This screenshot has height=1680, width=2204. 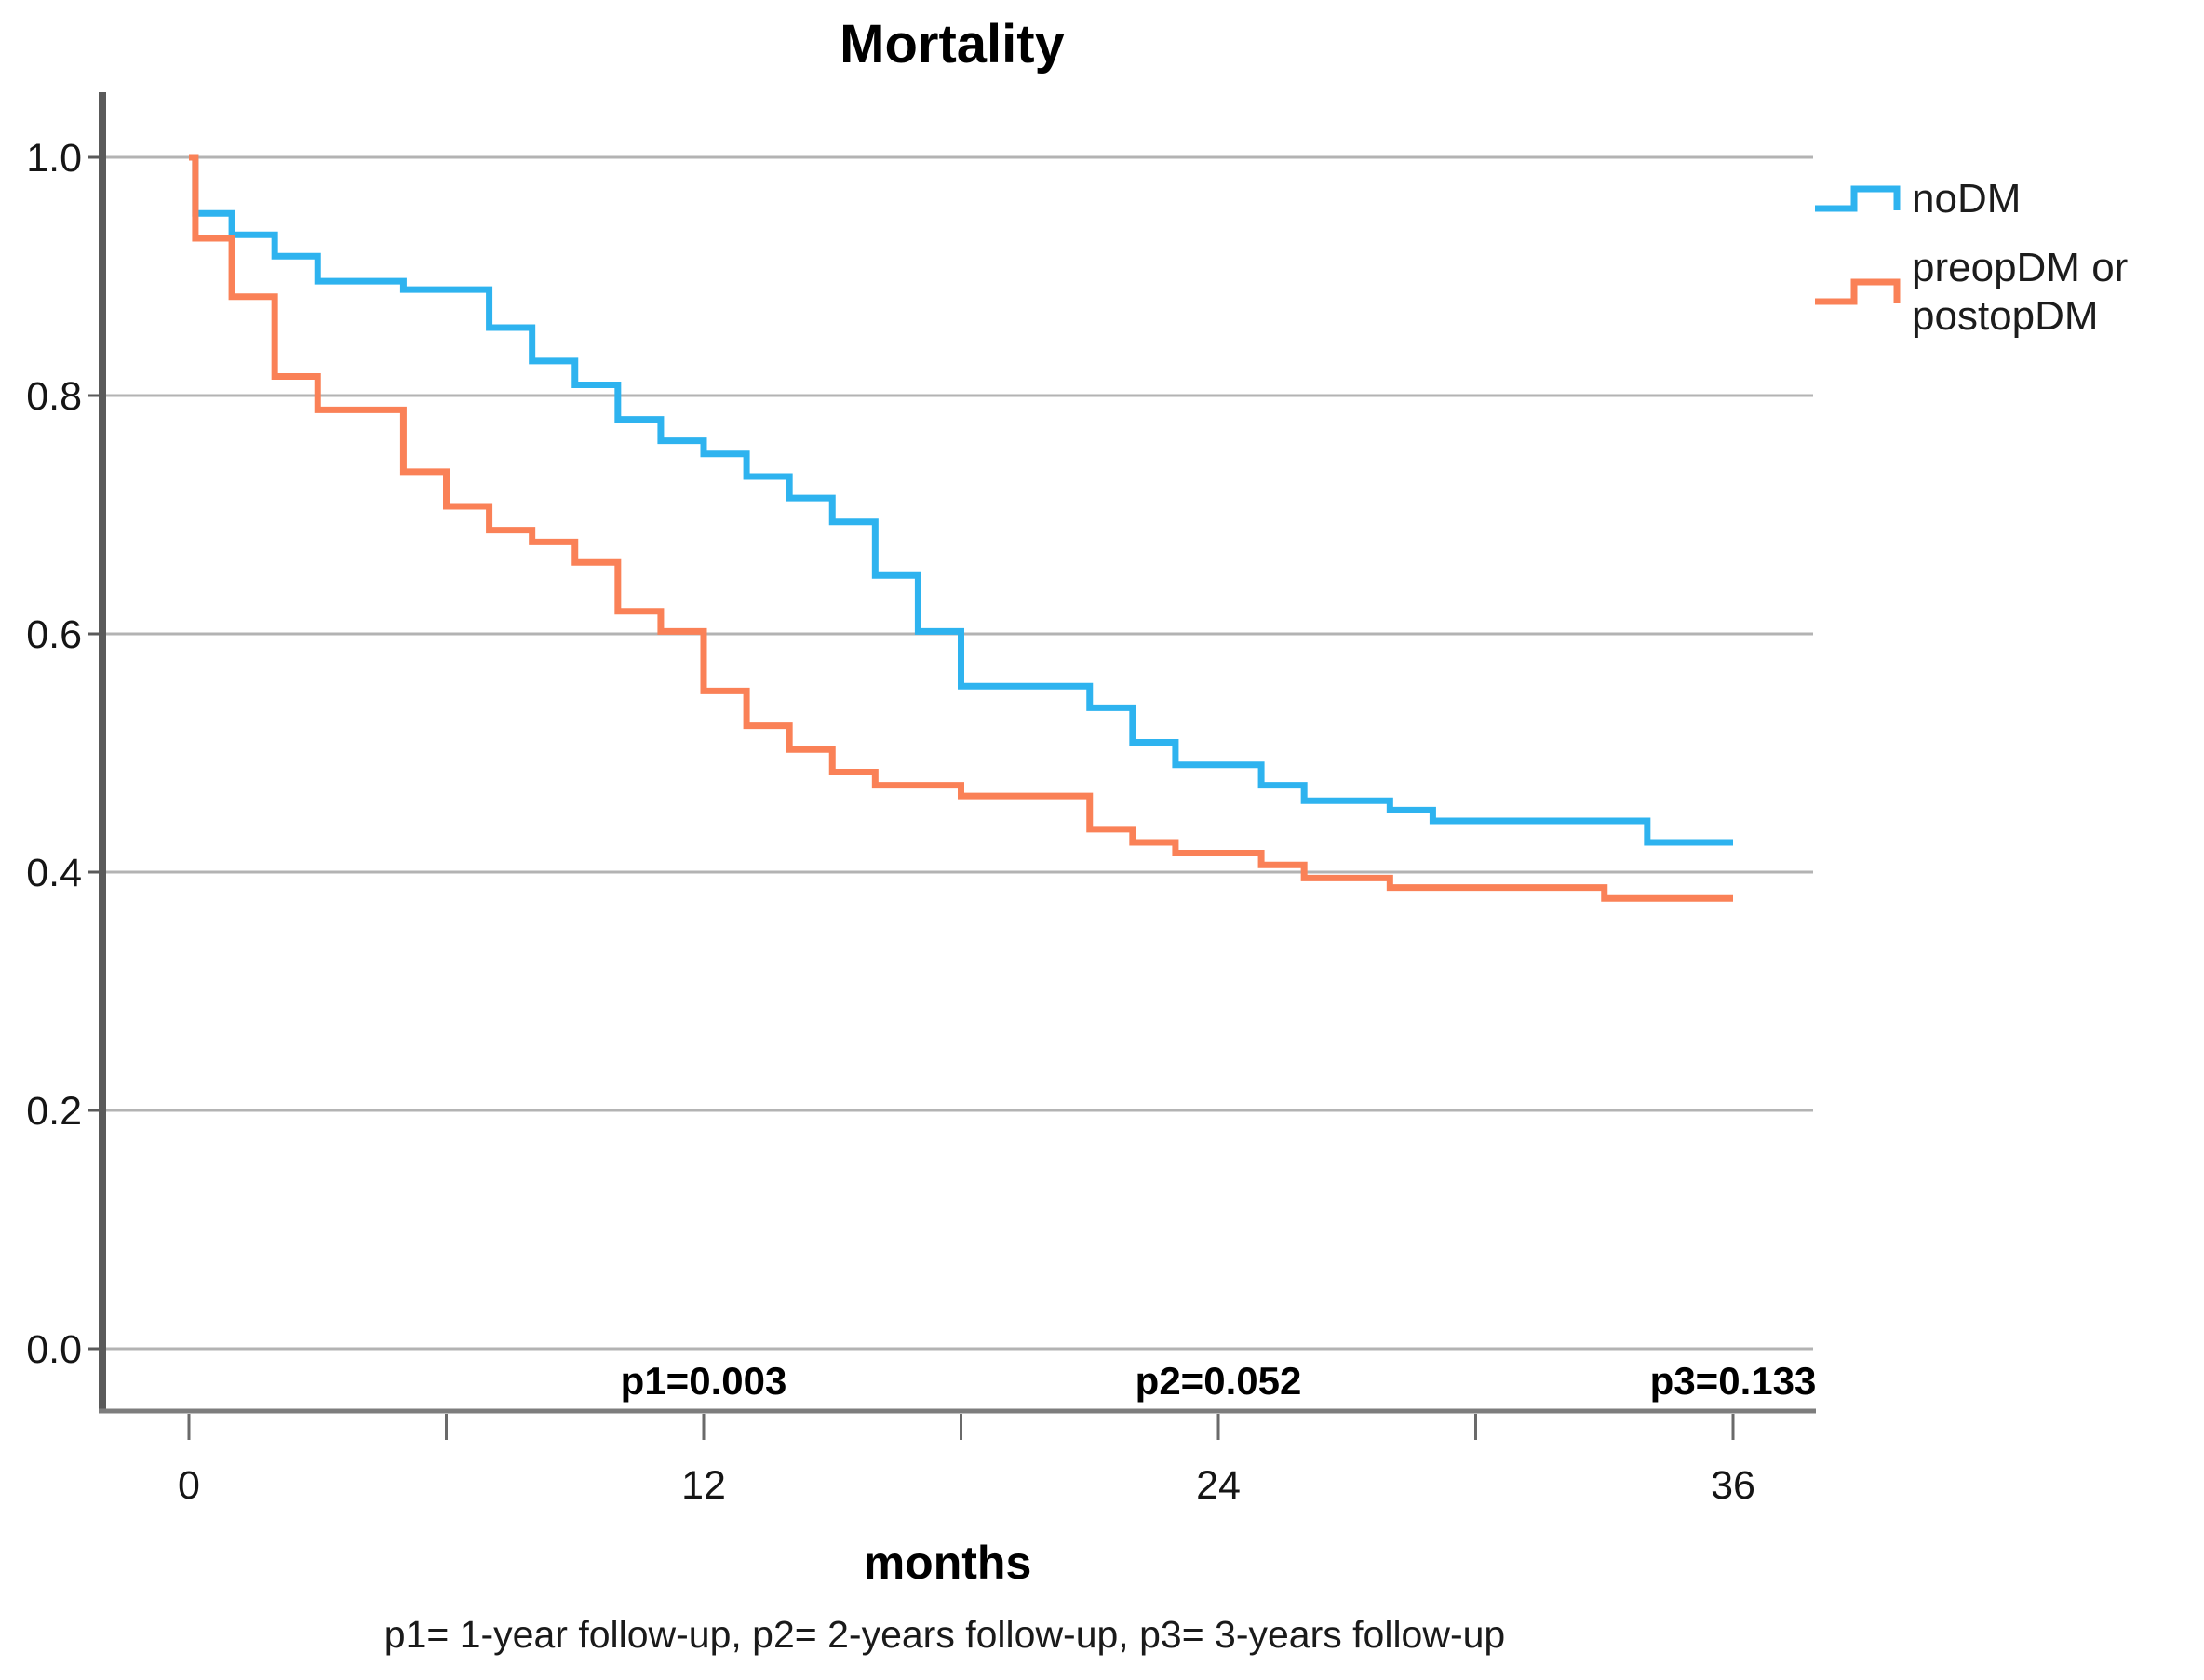 I want to click on x-tick-label-24: 24, so click(x=1218, y=1485).